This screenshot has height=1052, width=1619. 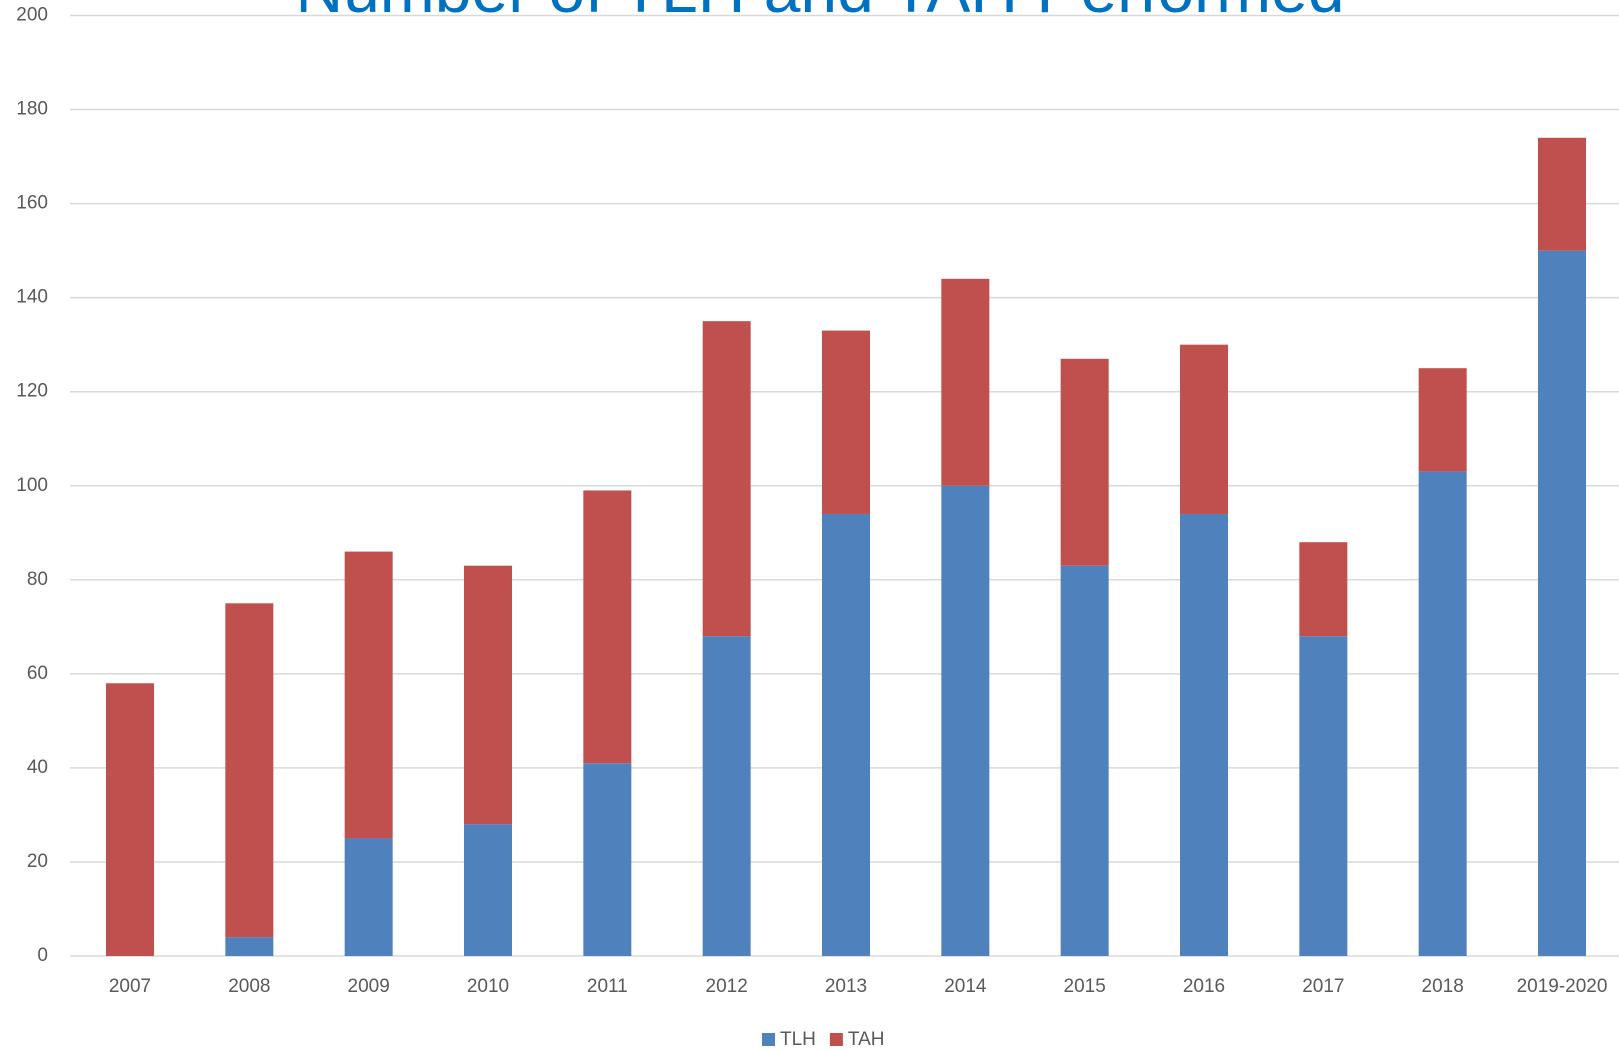 I want to click on y-tick-label: 20, so click(x=37, y=861).